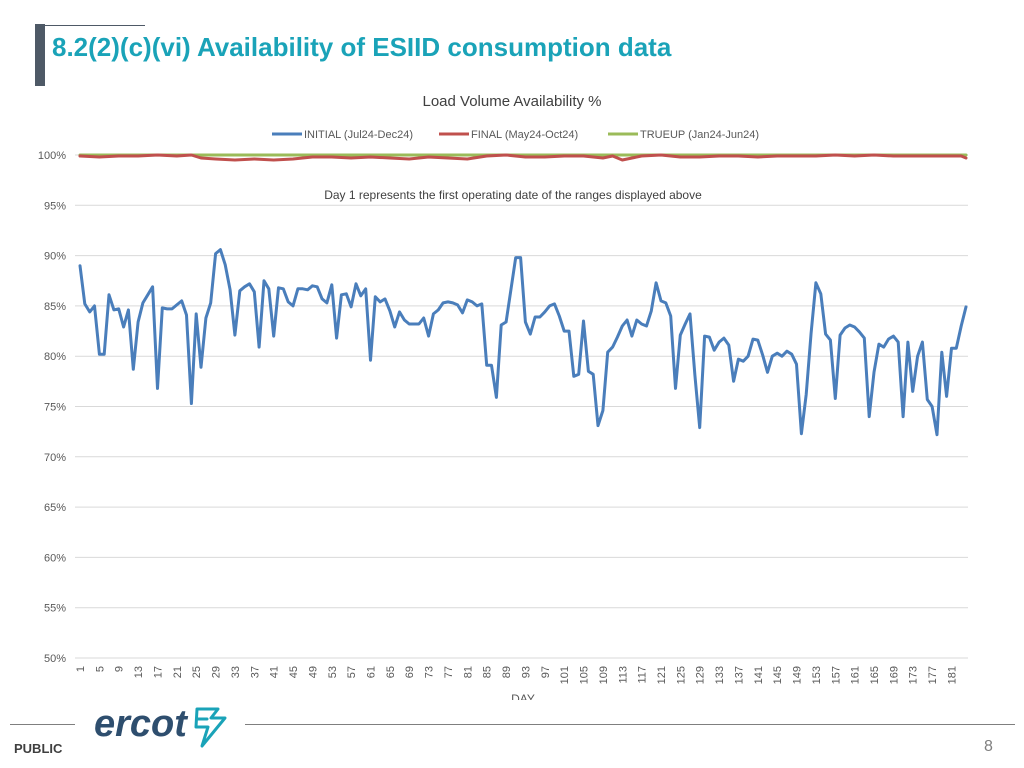 This screenshot has width=1024, height=768. I want to click on chart-title: Load Volume Availability %, so click(511, 101).